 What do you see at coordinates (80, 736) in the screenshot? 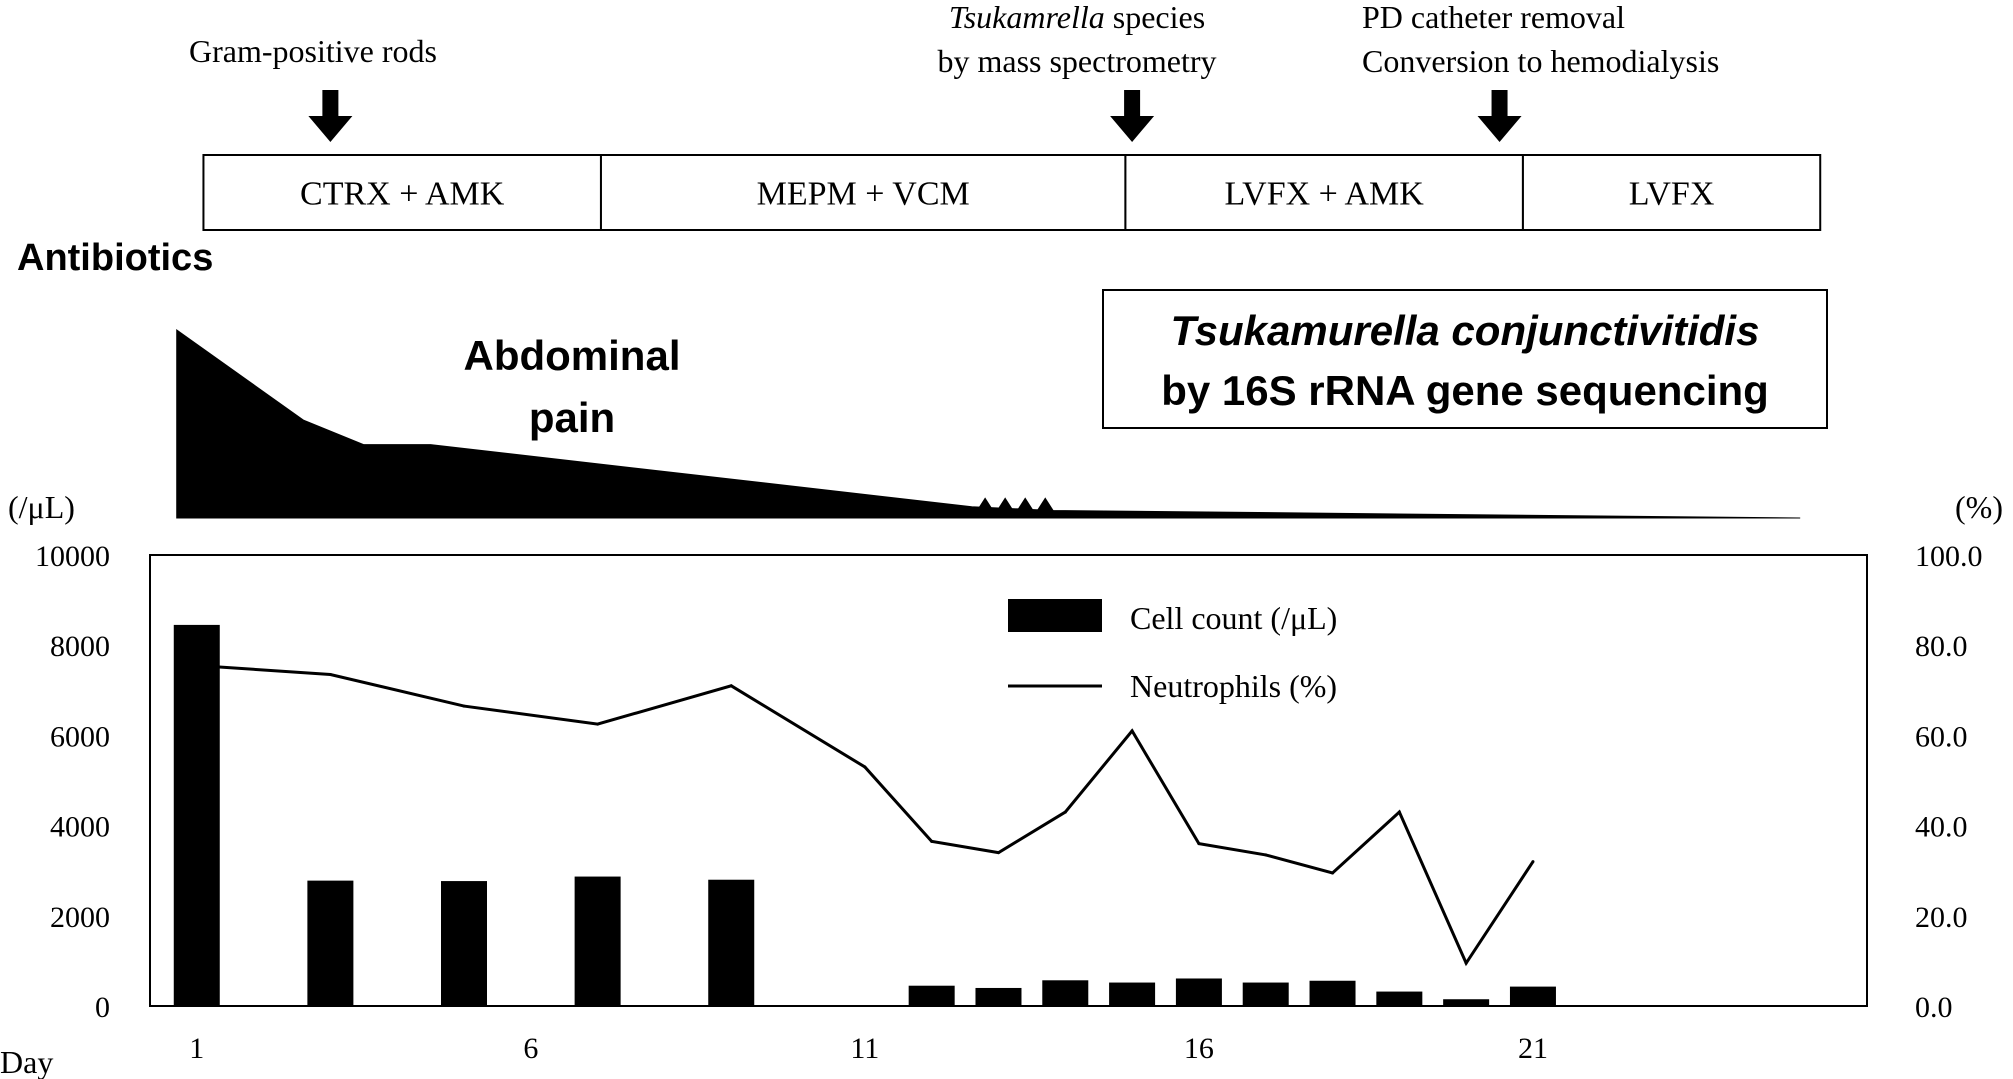
I see `left-tick-label: 6000` at bounding box center [80, 736].